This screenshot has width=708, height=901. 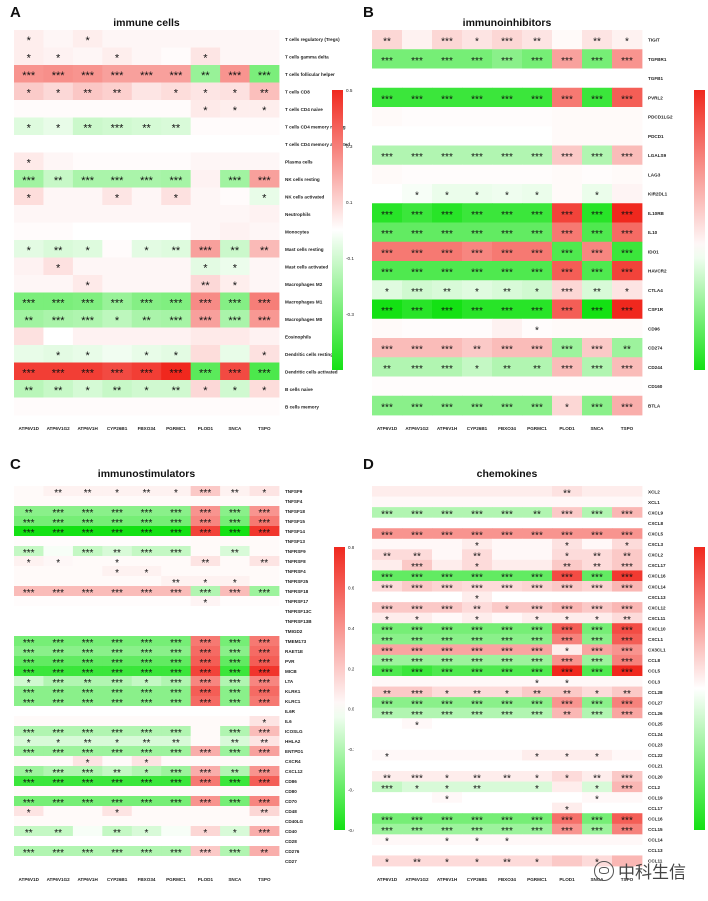 I want to click on panel-letter-d: D, so click(x=368, y=464).